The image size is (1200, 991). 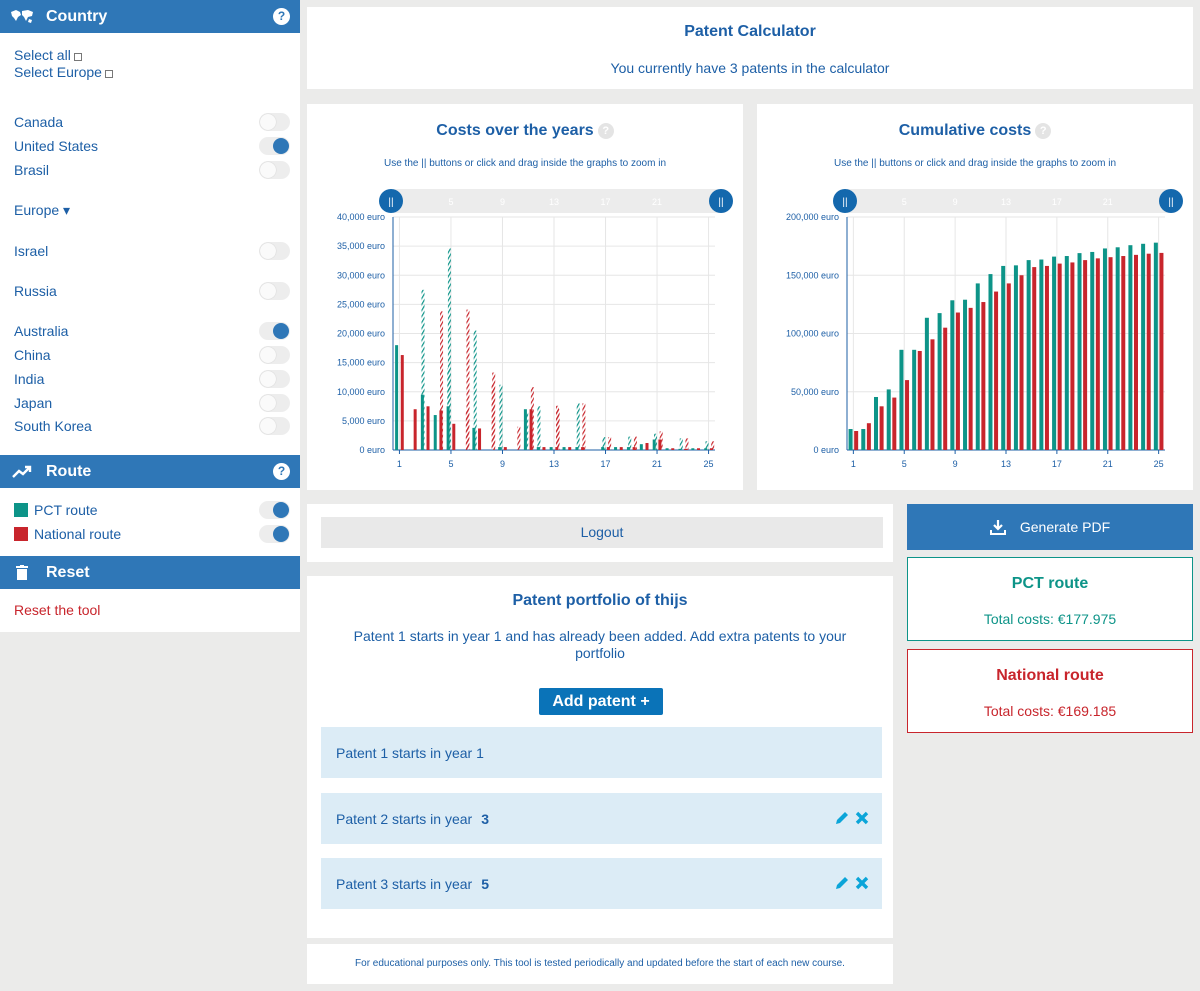 What do you see at coordinates (815, 392) in the screenshot?
I see `y-tick-label: 50,000 euro` at bounding box center [815, 392].